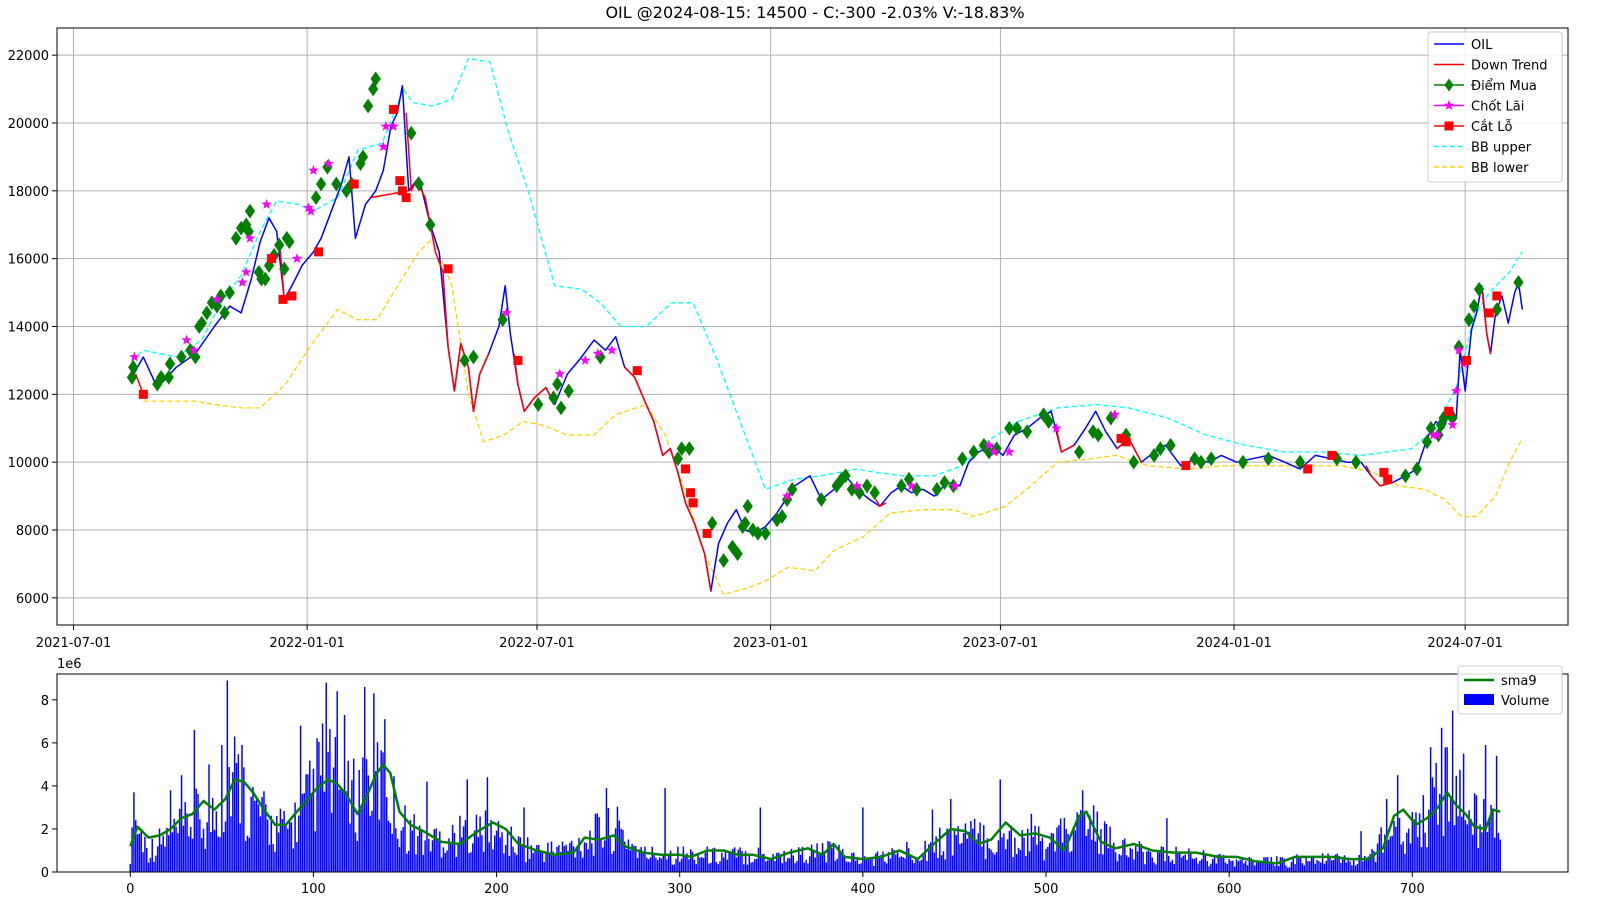  Describe the element at coordinates (28, 463) in the screenshot. I see `y-tick-label: 10000` at that location.